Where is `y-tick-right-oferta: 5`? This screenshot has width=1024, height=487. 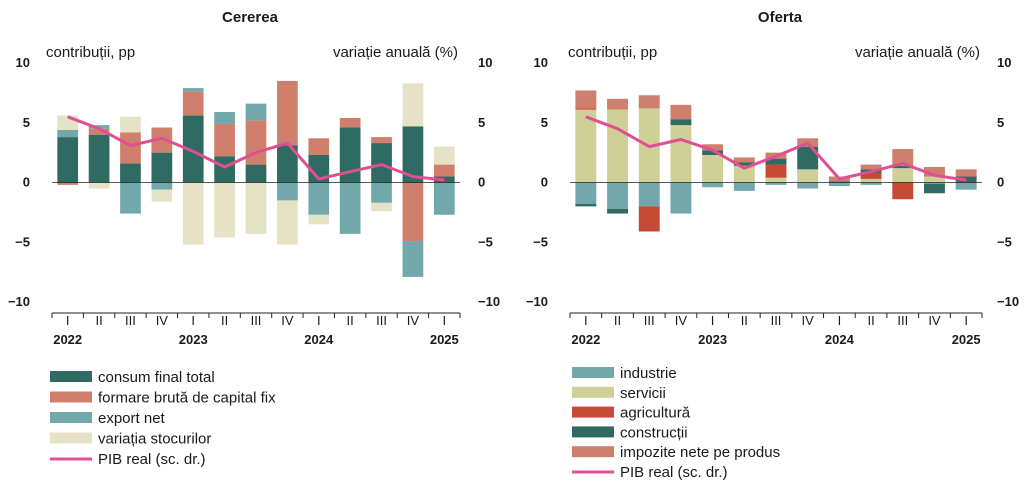
y-tick-right-oferta: 5 is located at coordinates (1000, 122).